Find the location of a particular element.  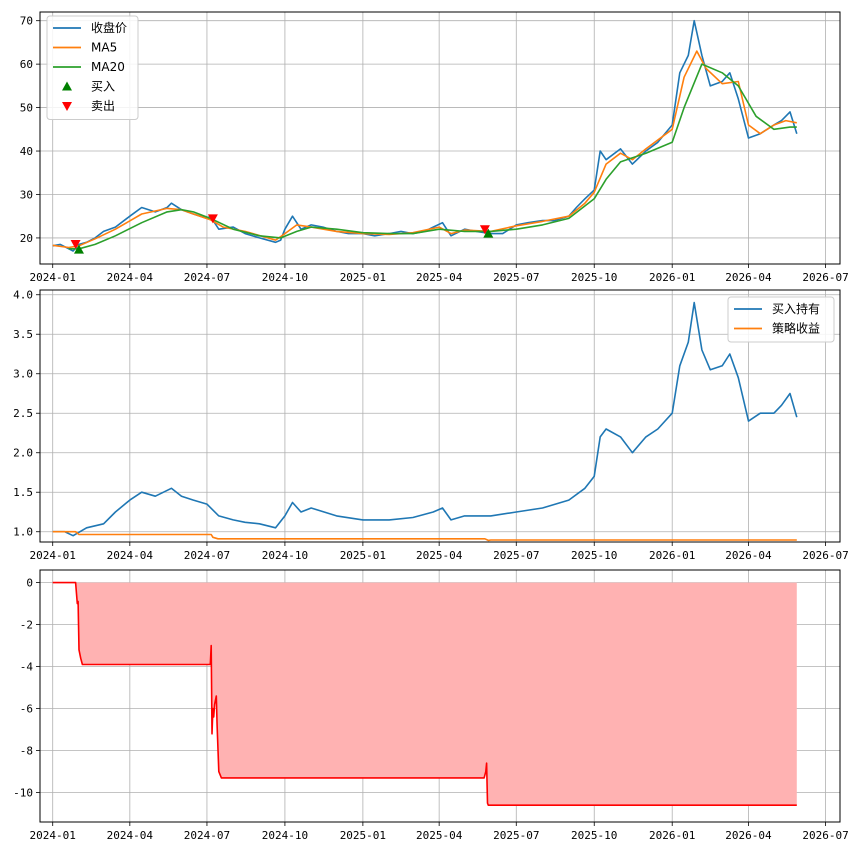

legend-label: 买入 is located at coordinates (103, 87).